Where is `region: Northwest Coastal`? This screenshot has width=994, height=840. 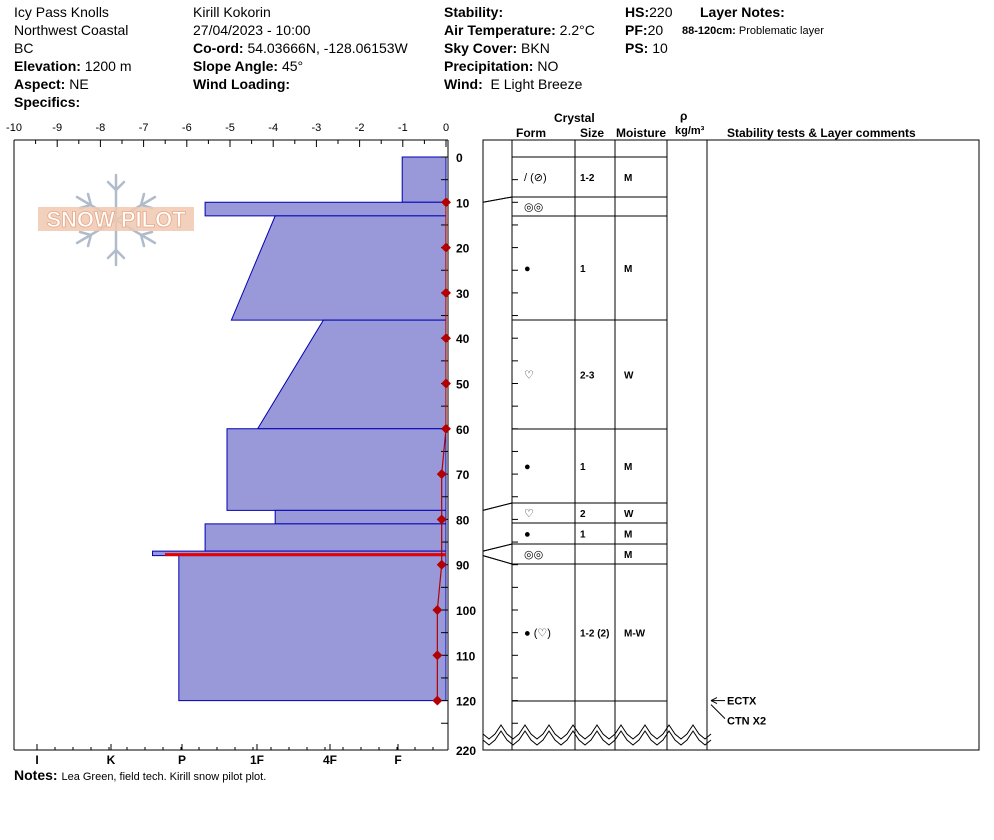
region: Northwest Coastal is located at coordinates (71, 30).